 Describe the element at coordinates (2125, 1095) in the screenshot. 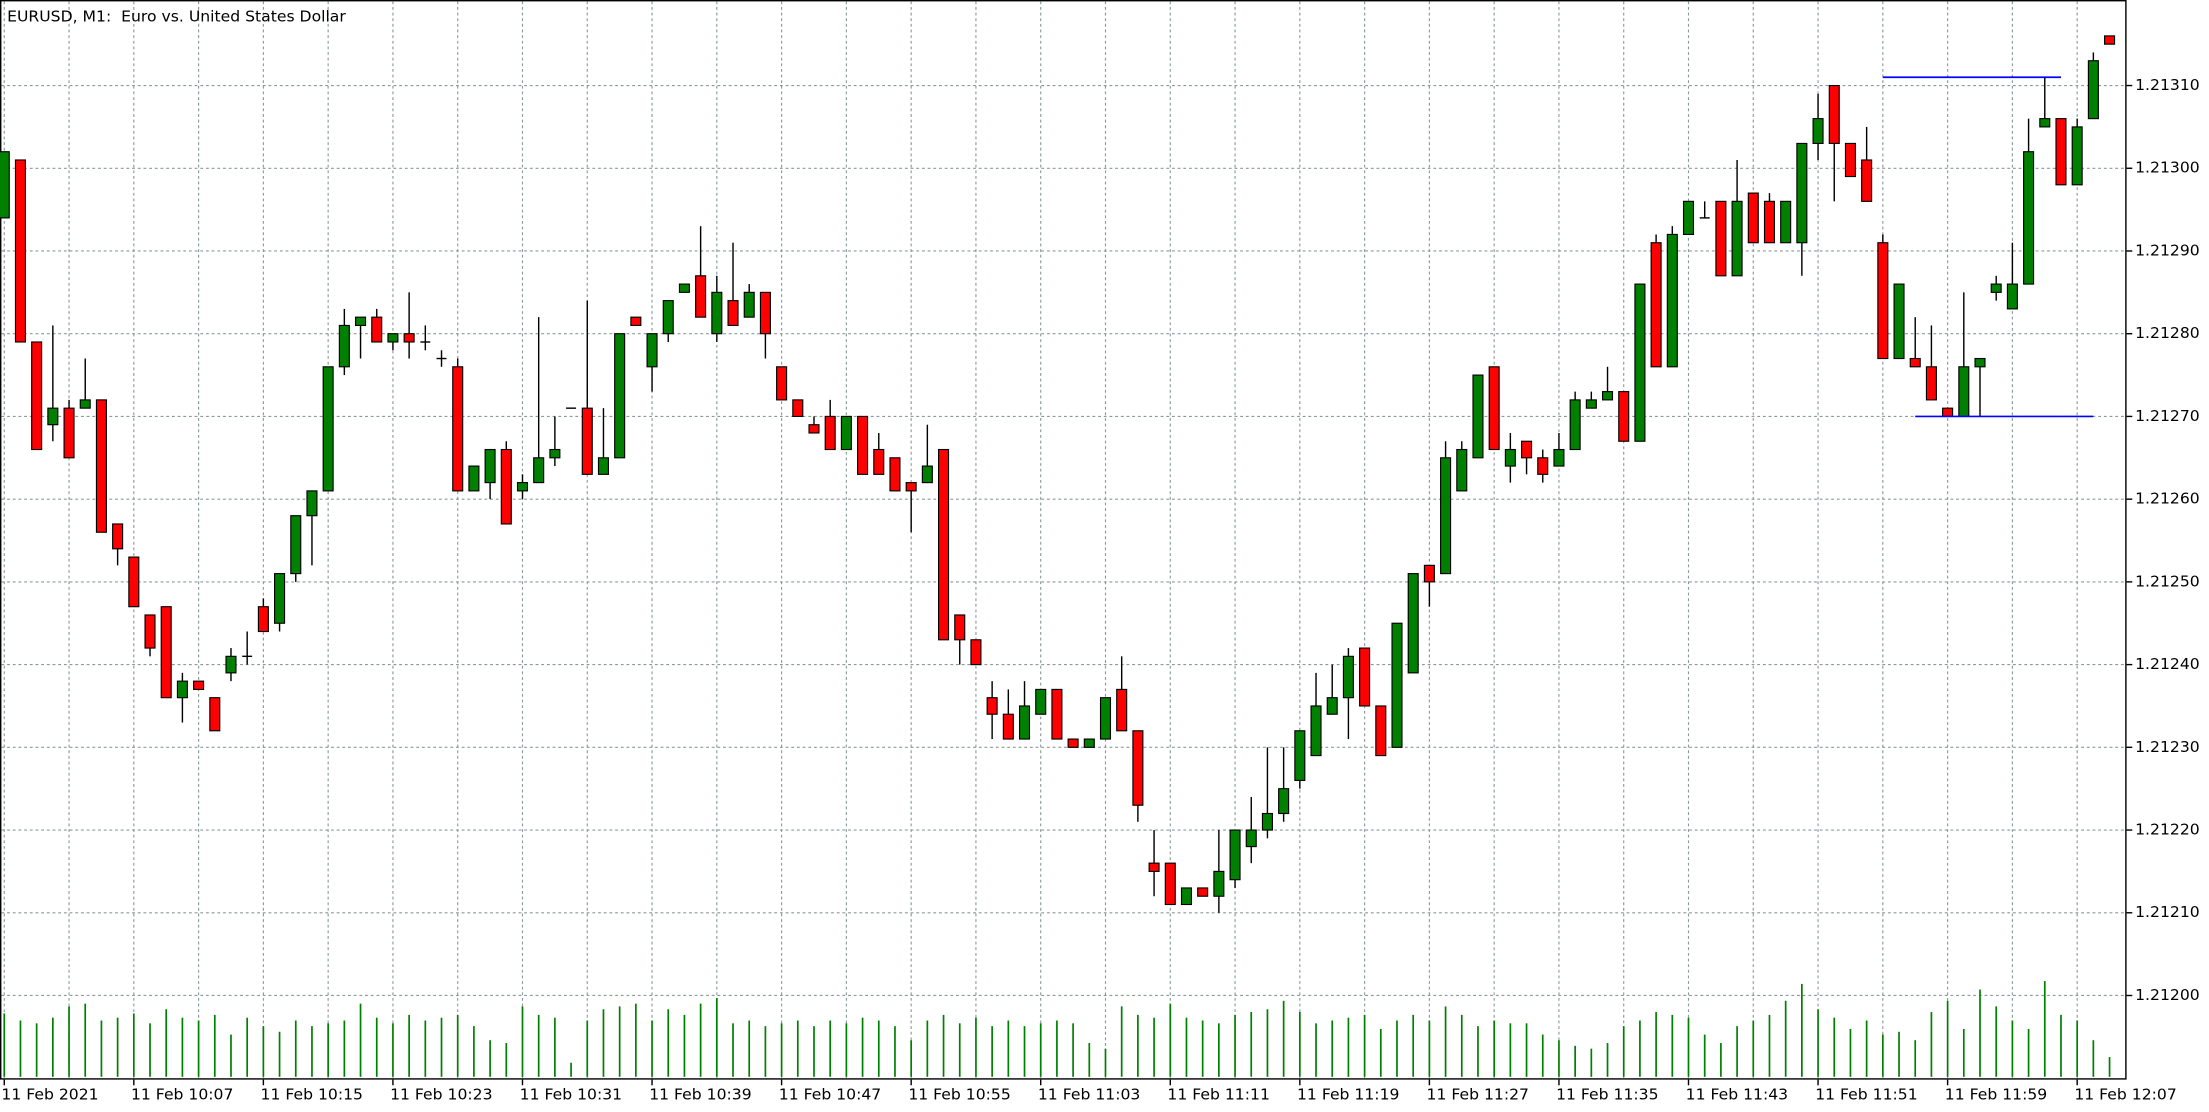

I see `x-tick-label: 11 Feb 12:07` at that location.